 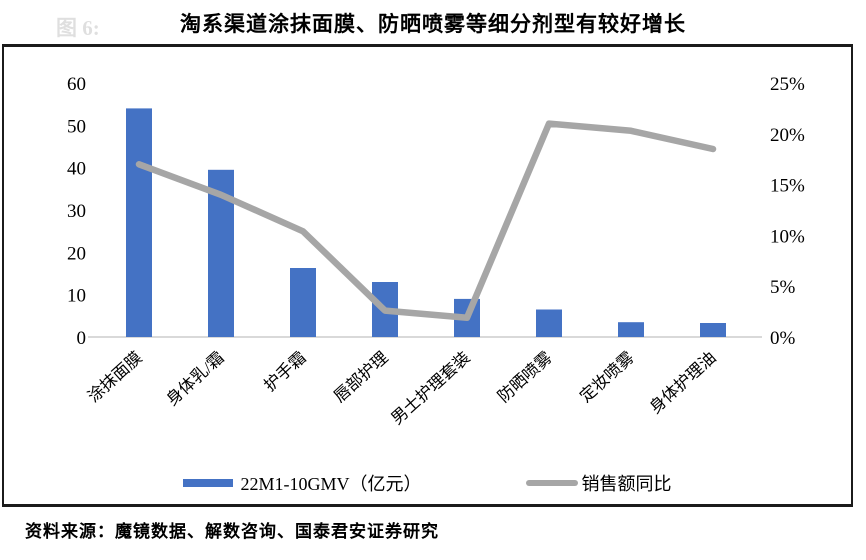 What do you see at coordinates (433, 24) in the screenshot?
I see `chart-title: 淘系渠道涂抹面膜、防晒喷雾等细分剂型有较好增长` at bounding box center [433, 24].